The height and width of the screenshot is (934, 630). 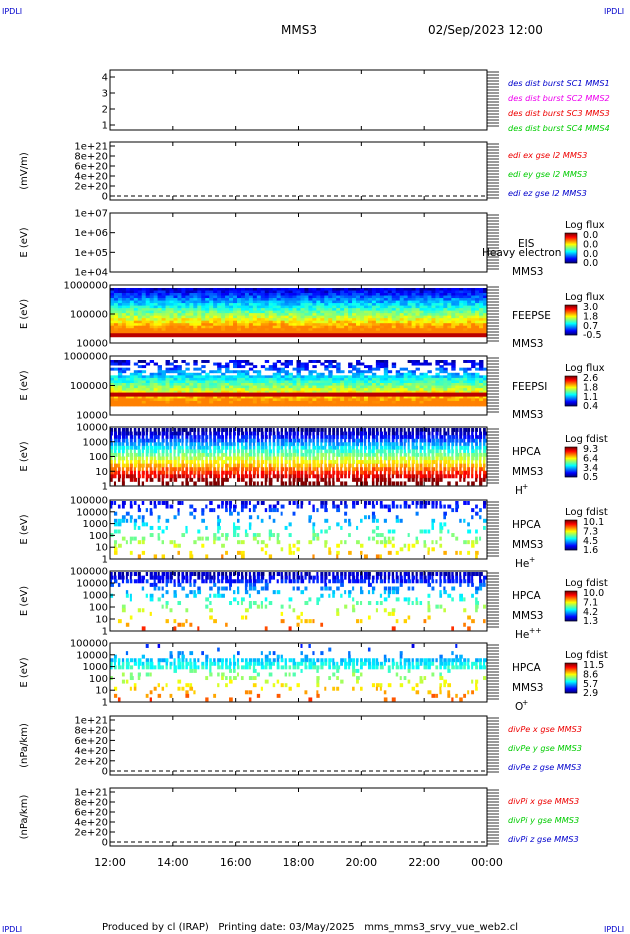 I want to click on y-tick-label: 1e+05, so click(x=91, y=253).